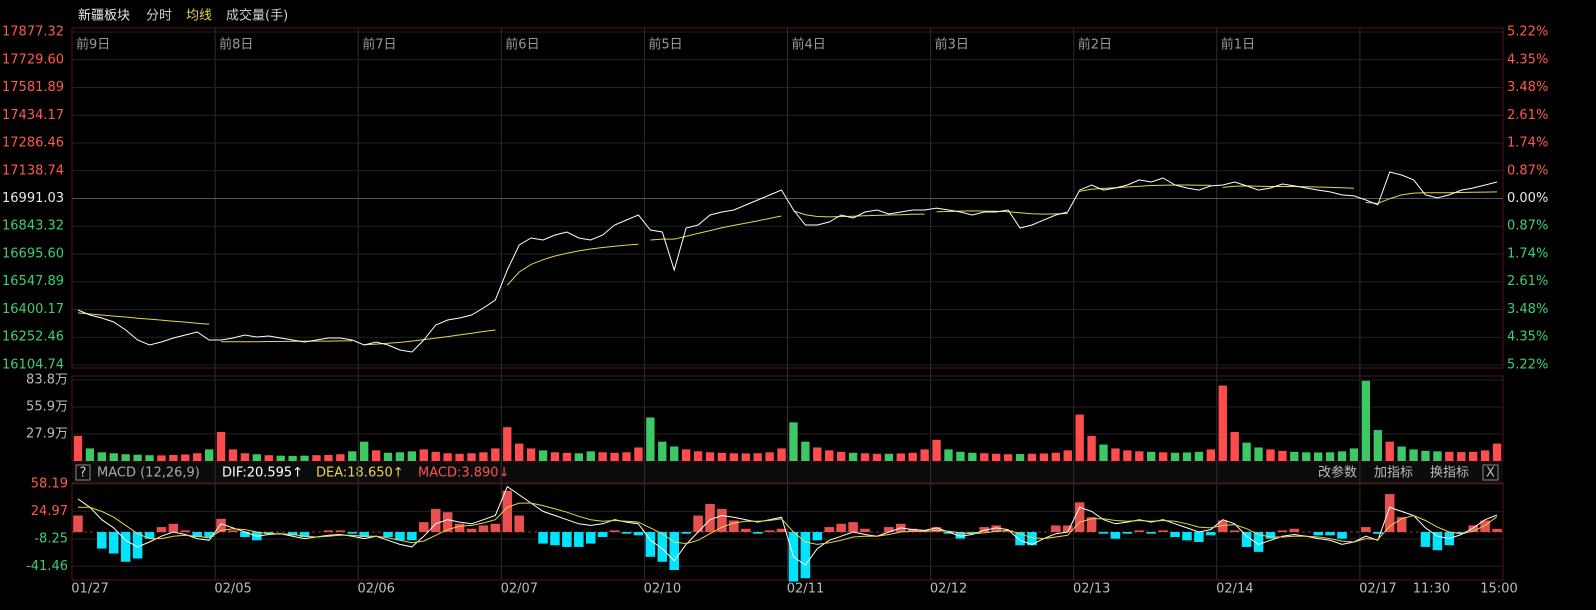 The height and width of the screenshot is (610, 1596). I want to click on close-box, so click(1490, 472).